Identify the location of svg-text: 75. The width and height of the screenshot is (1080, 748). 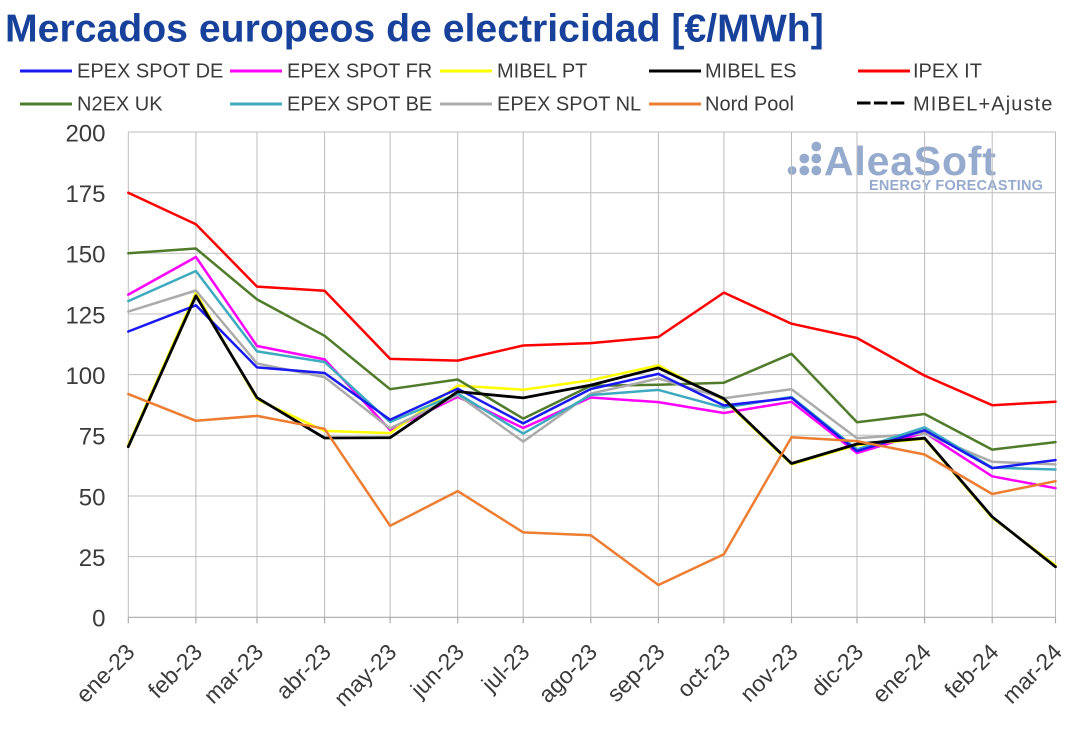
(92, 437).